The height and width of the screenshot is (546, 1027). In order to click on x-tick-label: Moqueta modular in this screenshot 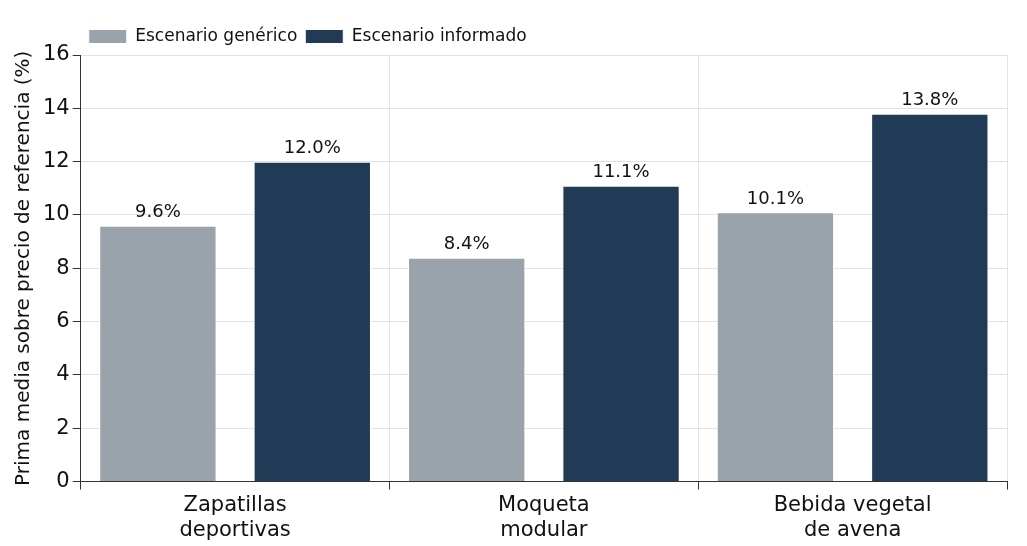, I will do `click(544, 516)`.